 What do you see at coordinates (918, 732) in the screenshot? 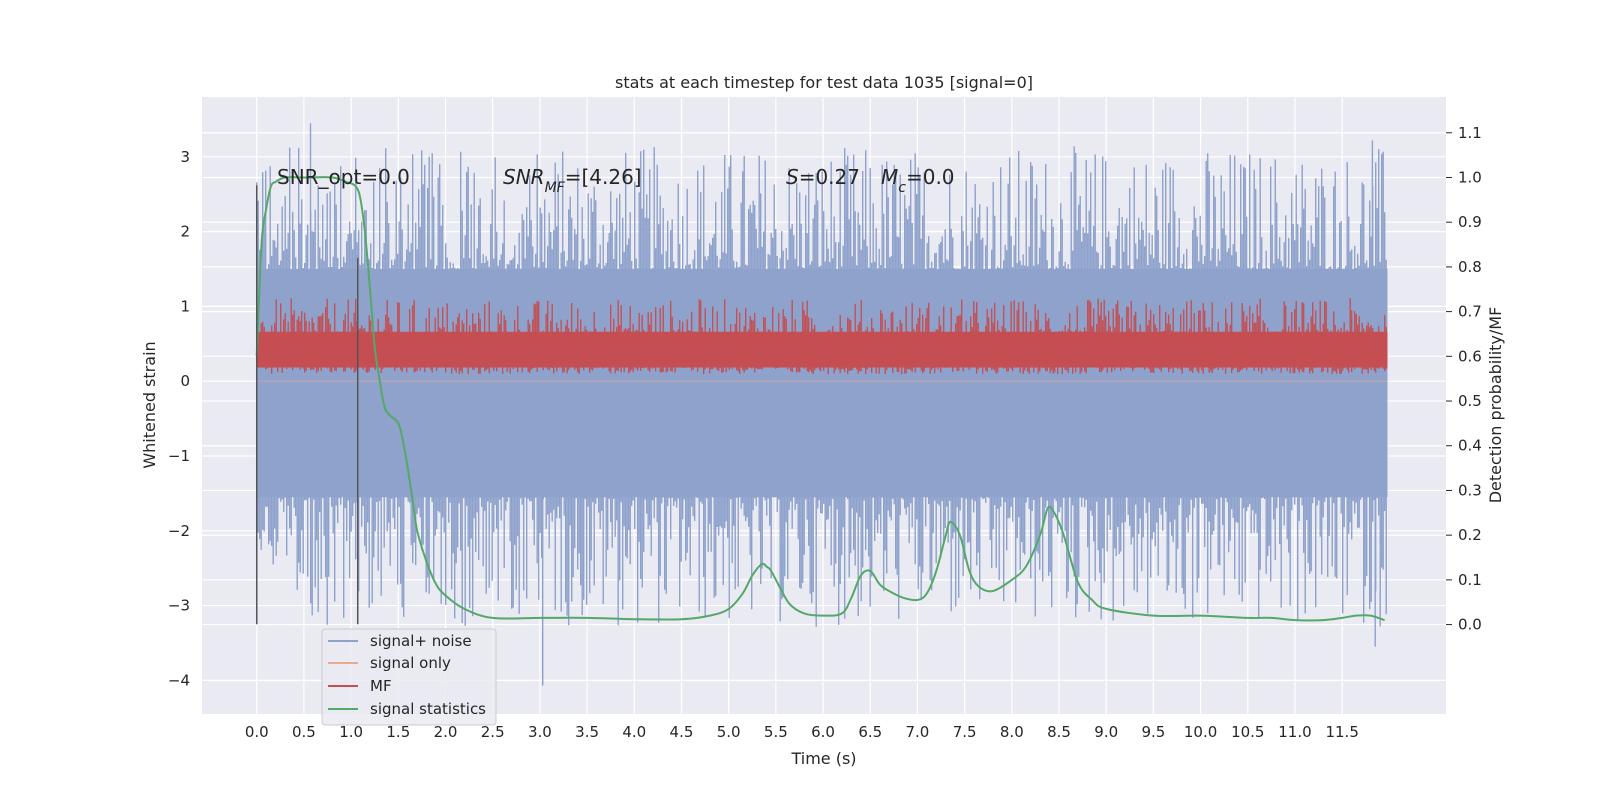
I see `x-tick-label: 7.0` at bounding box center [918, 732].